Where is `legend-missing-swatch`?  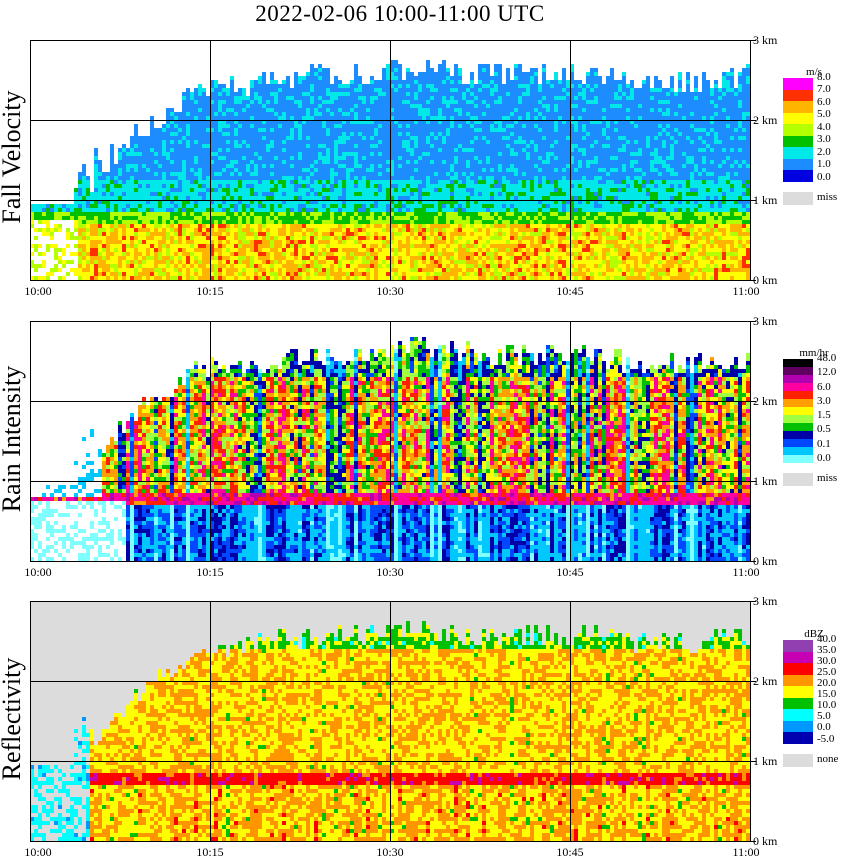
legend-missing-swatch is located at coordinates (798, 198).